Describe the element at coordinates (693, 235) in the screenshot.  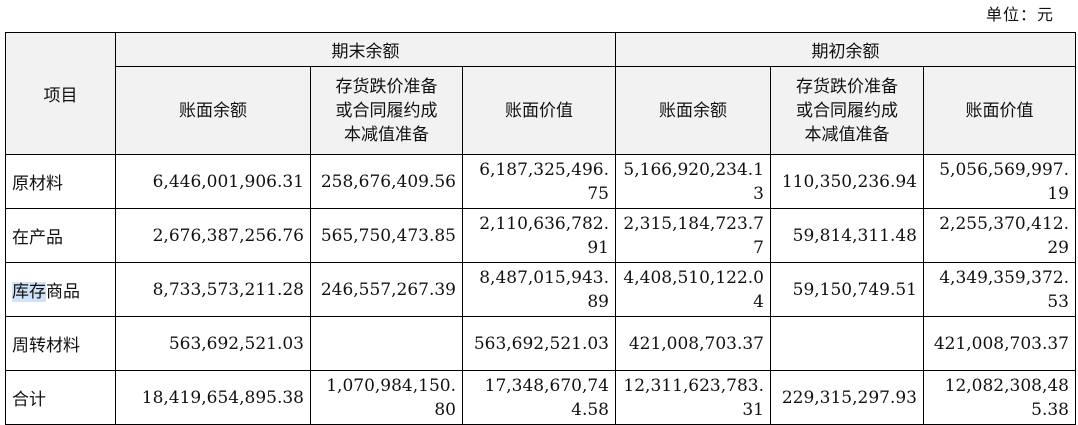
I see `cell-begin-balance: 2,315,184,723.77` at that location.